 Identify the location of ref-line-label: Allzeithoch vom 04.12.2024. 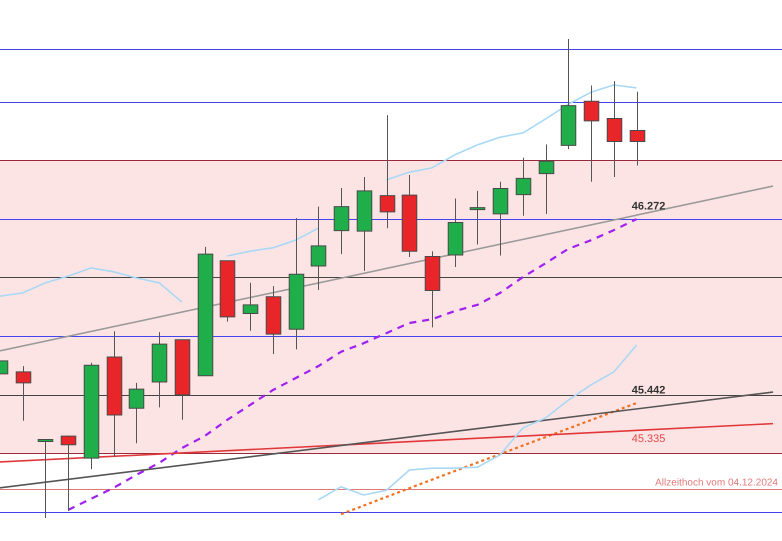
(716, 482).